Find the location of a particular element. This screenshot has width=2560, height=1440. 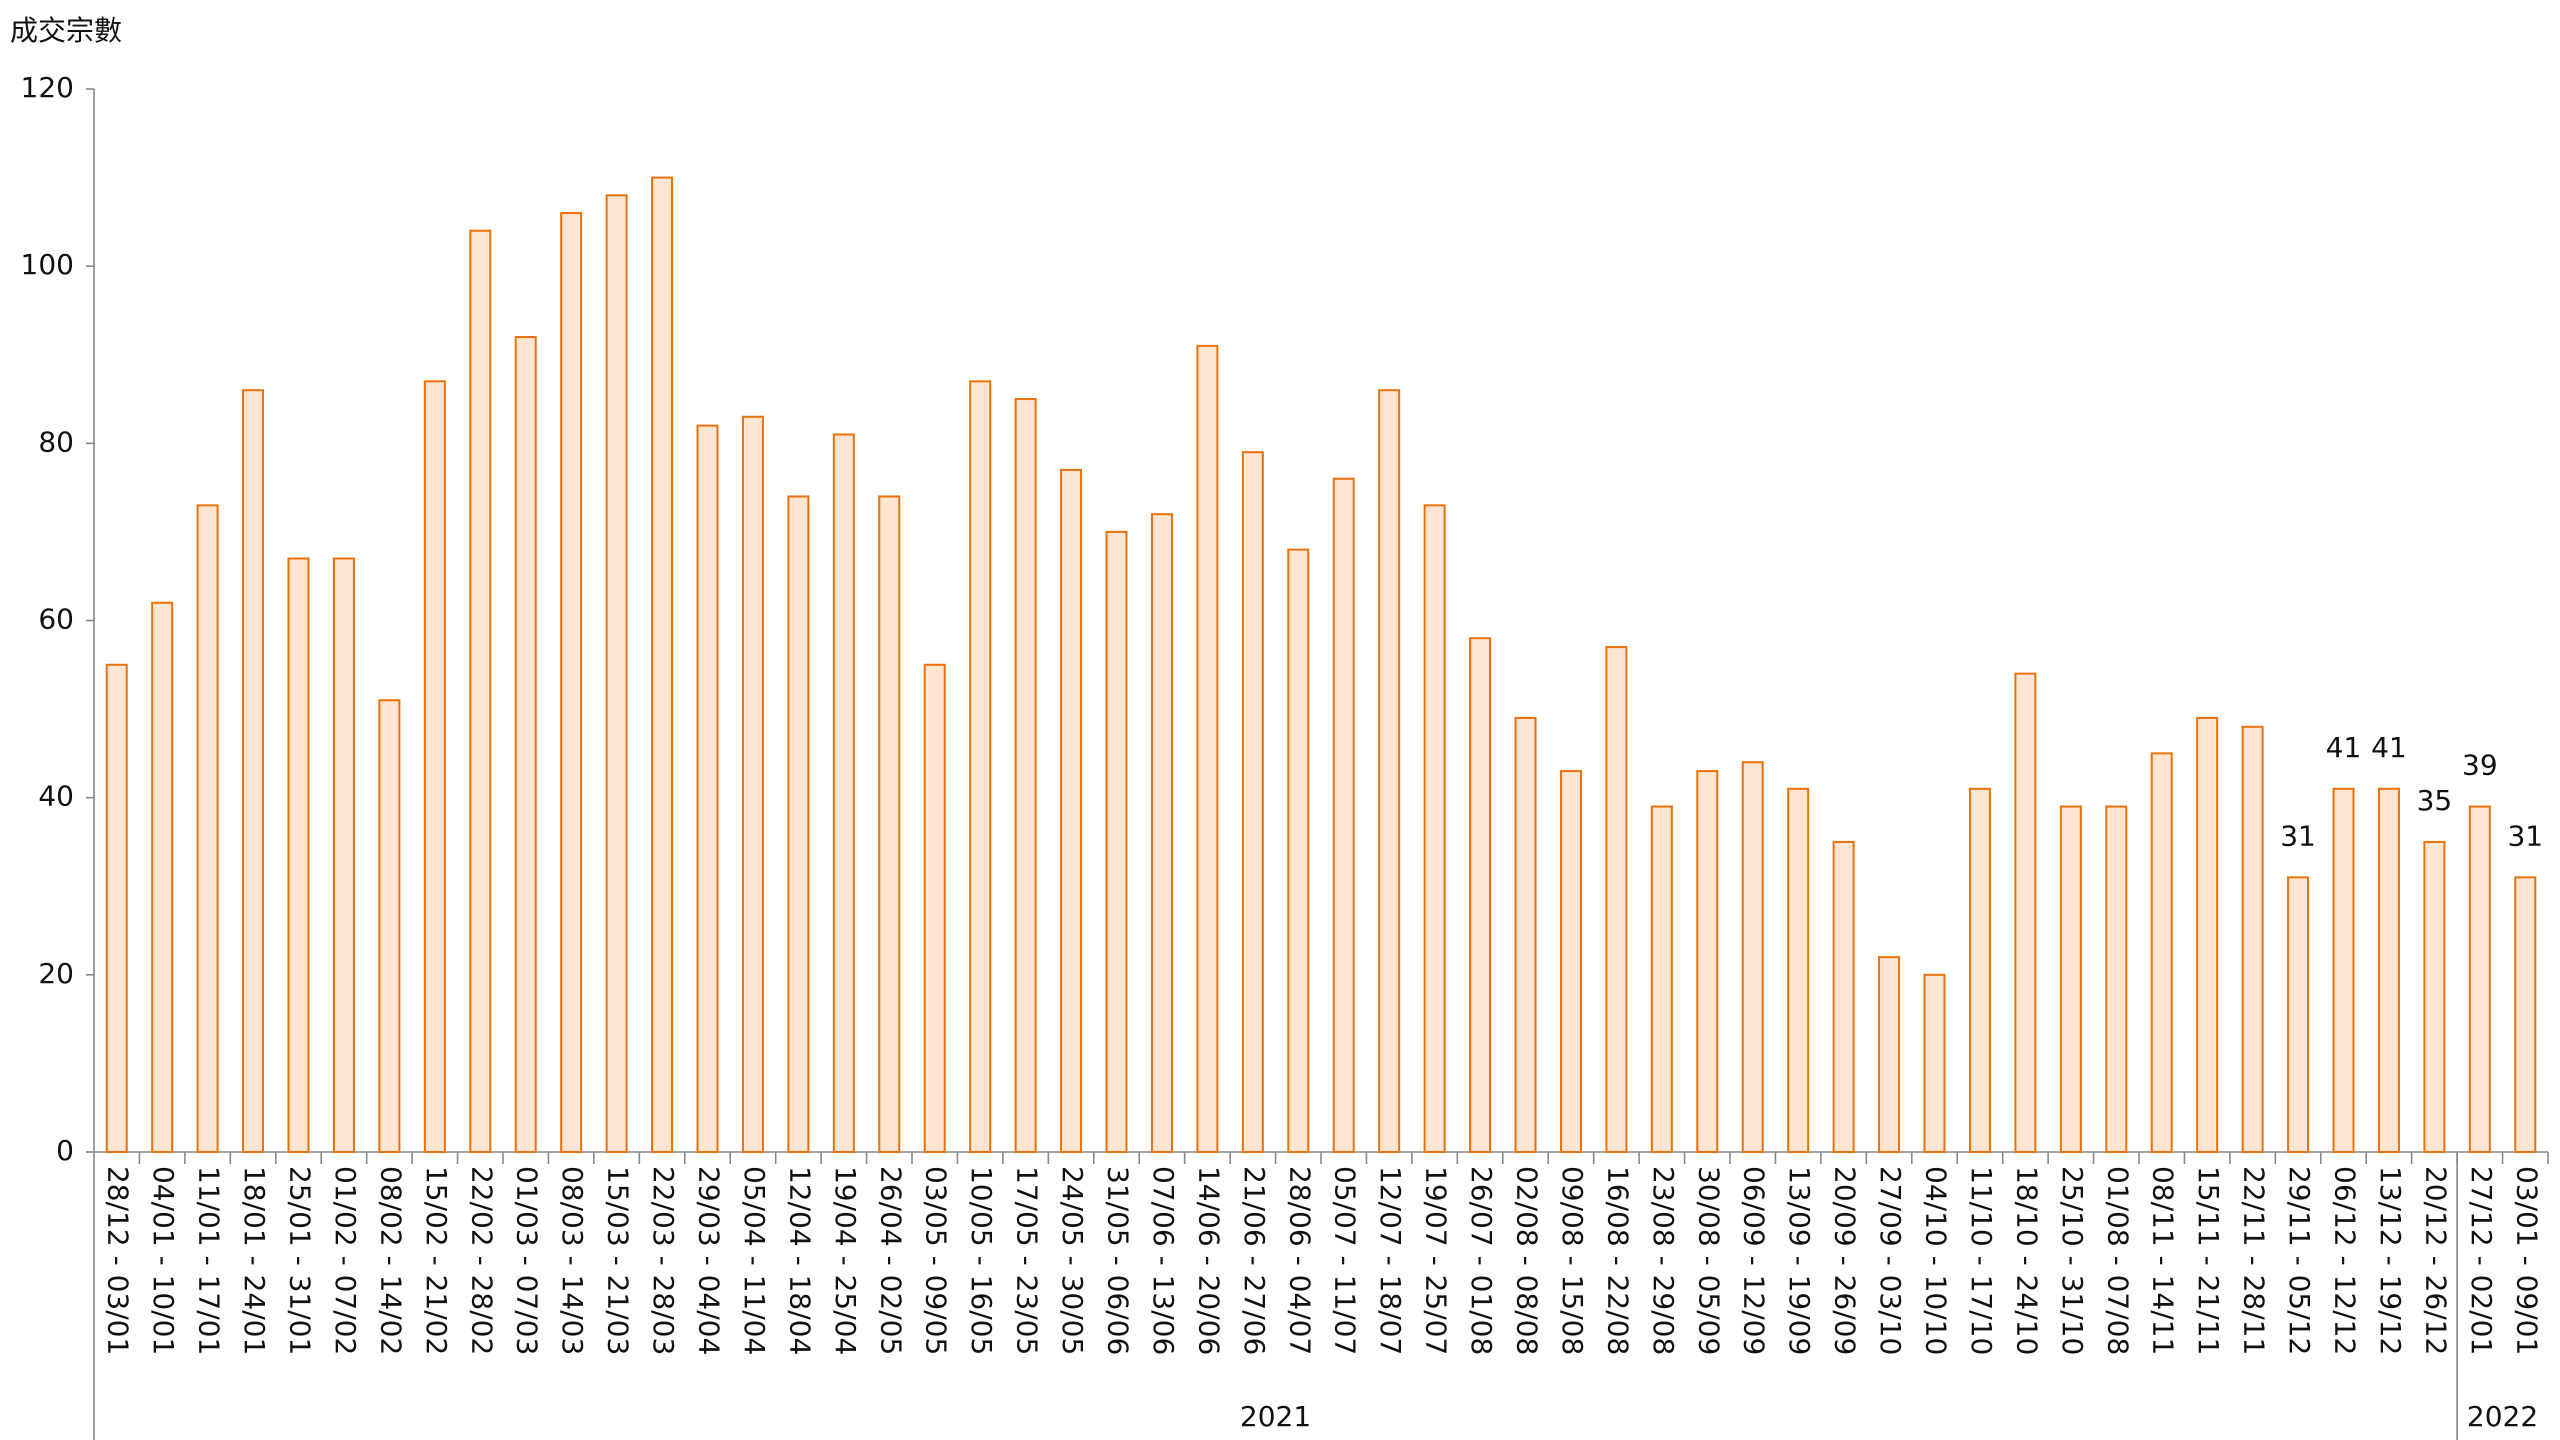

x-tick-label: 11/10 - 17/10 is located at coordinates (1981, 1260).